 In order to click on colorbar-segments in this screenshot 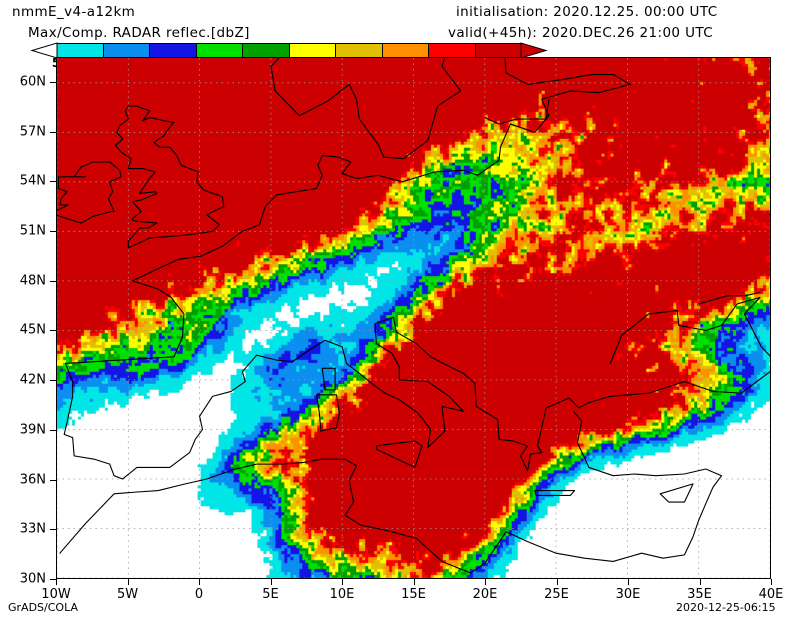, I will do `click(289, 50)`.